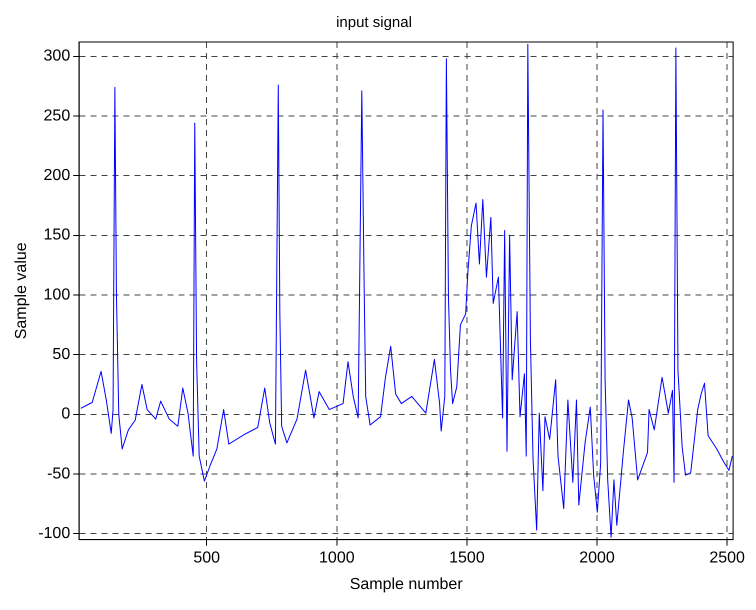 This screenshot has height=610, width=756. Describe the element at coordinates (61, 355) in the screenshot. I see `y-tick-label: 50` at that location.